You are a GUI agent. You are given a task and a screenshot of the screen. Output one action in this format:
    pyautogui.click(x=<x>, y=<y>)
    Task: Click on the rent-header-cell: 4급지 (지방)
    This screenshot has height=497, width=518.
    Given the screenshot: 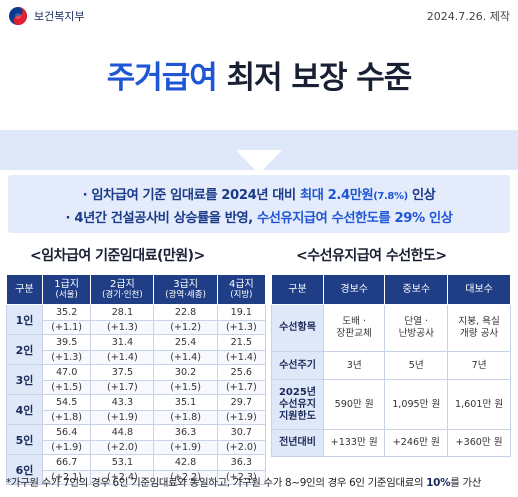 What is the action you would take?
    pyautogui.click(x=241, y=289)
    